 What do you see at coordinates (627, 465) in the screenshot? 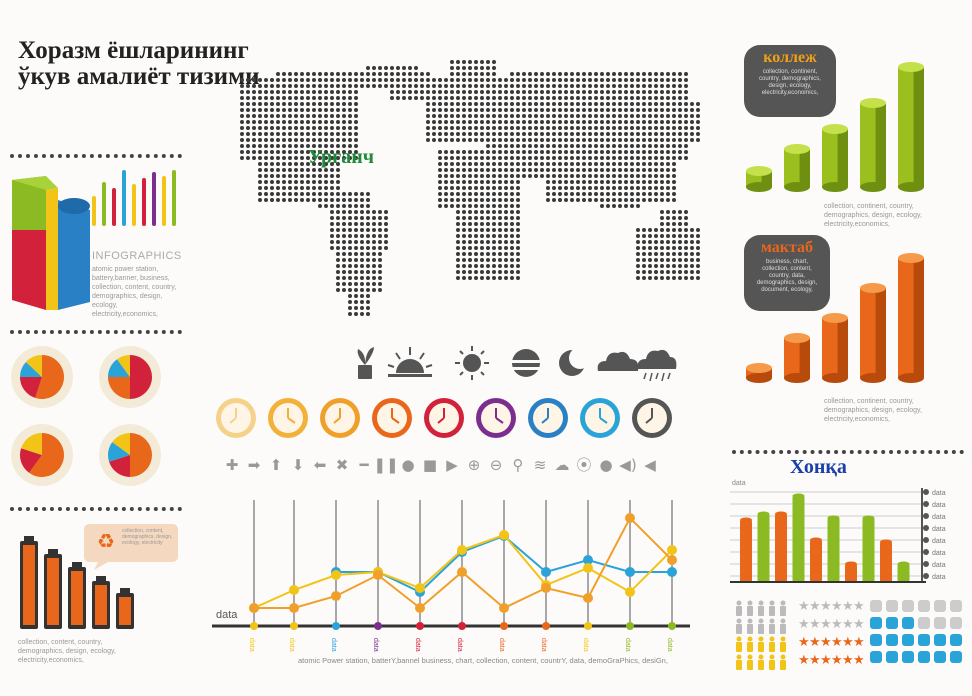
I see `volume-icon: ◀)` at bounding box center [627, 465].